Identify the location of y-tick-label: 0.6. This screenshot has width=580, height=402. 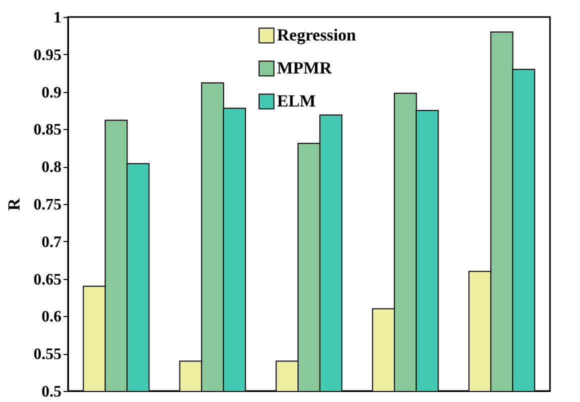
(52, 317).